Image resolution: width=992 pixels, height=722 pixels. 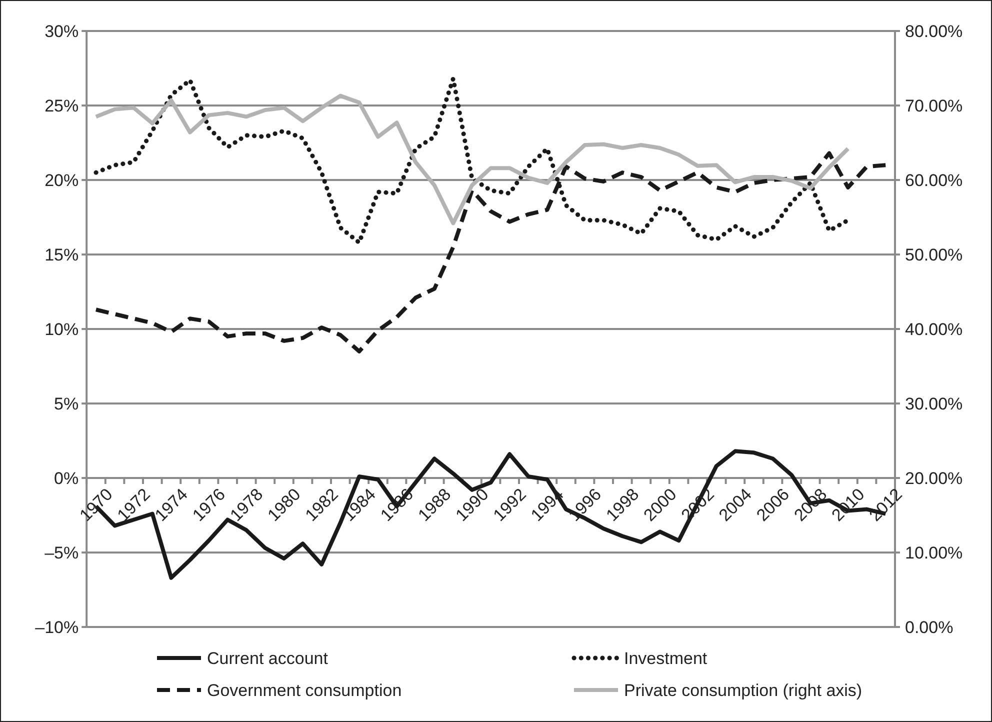 What do you see at coordinates (61, 106) in the screenshot?
I see `y-tick-label: 25%` at bounding box center [61, 106].